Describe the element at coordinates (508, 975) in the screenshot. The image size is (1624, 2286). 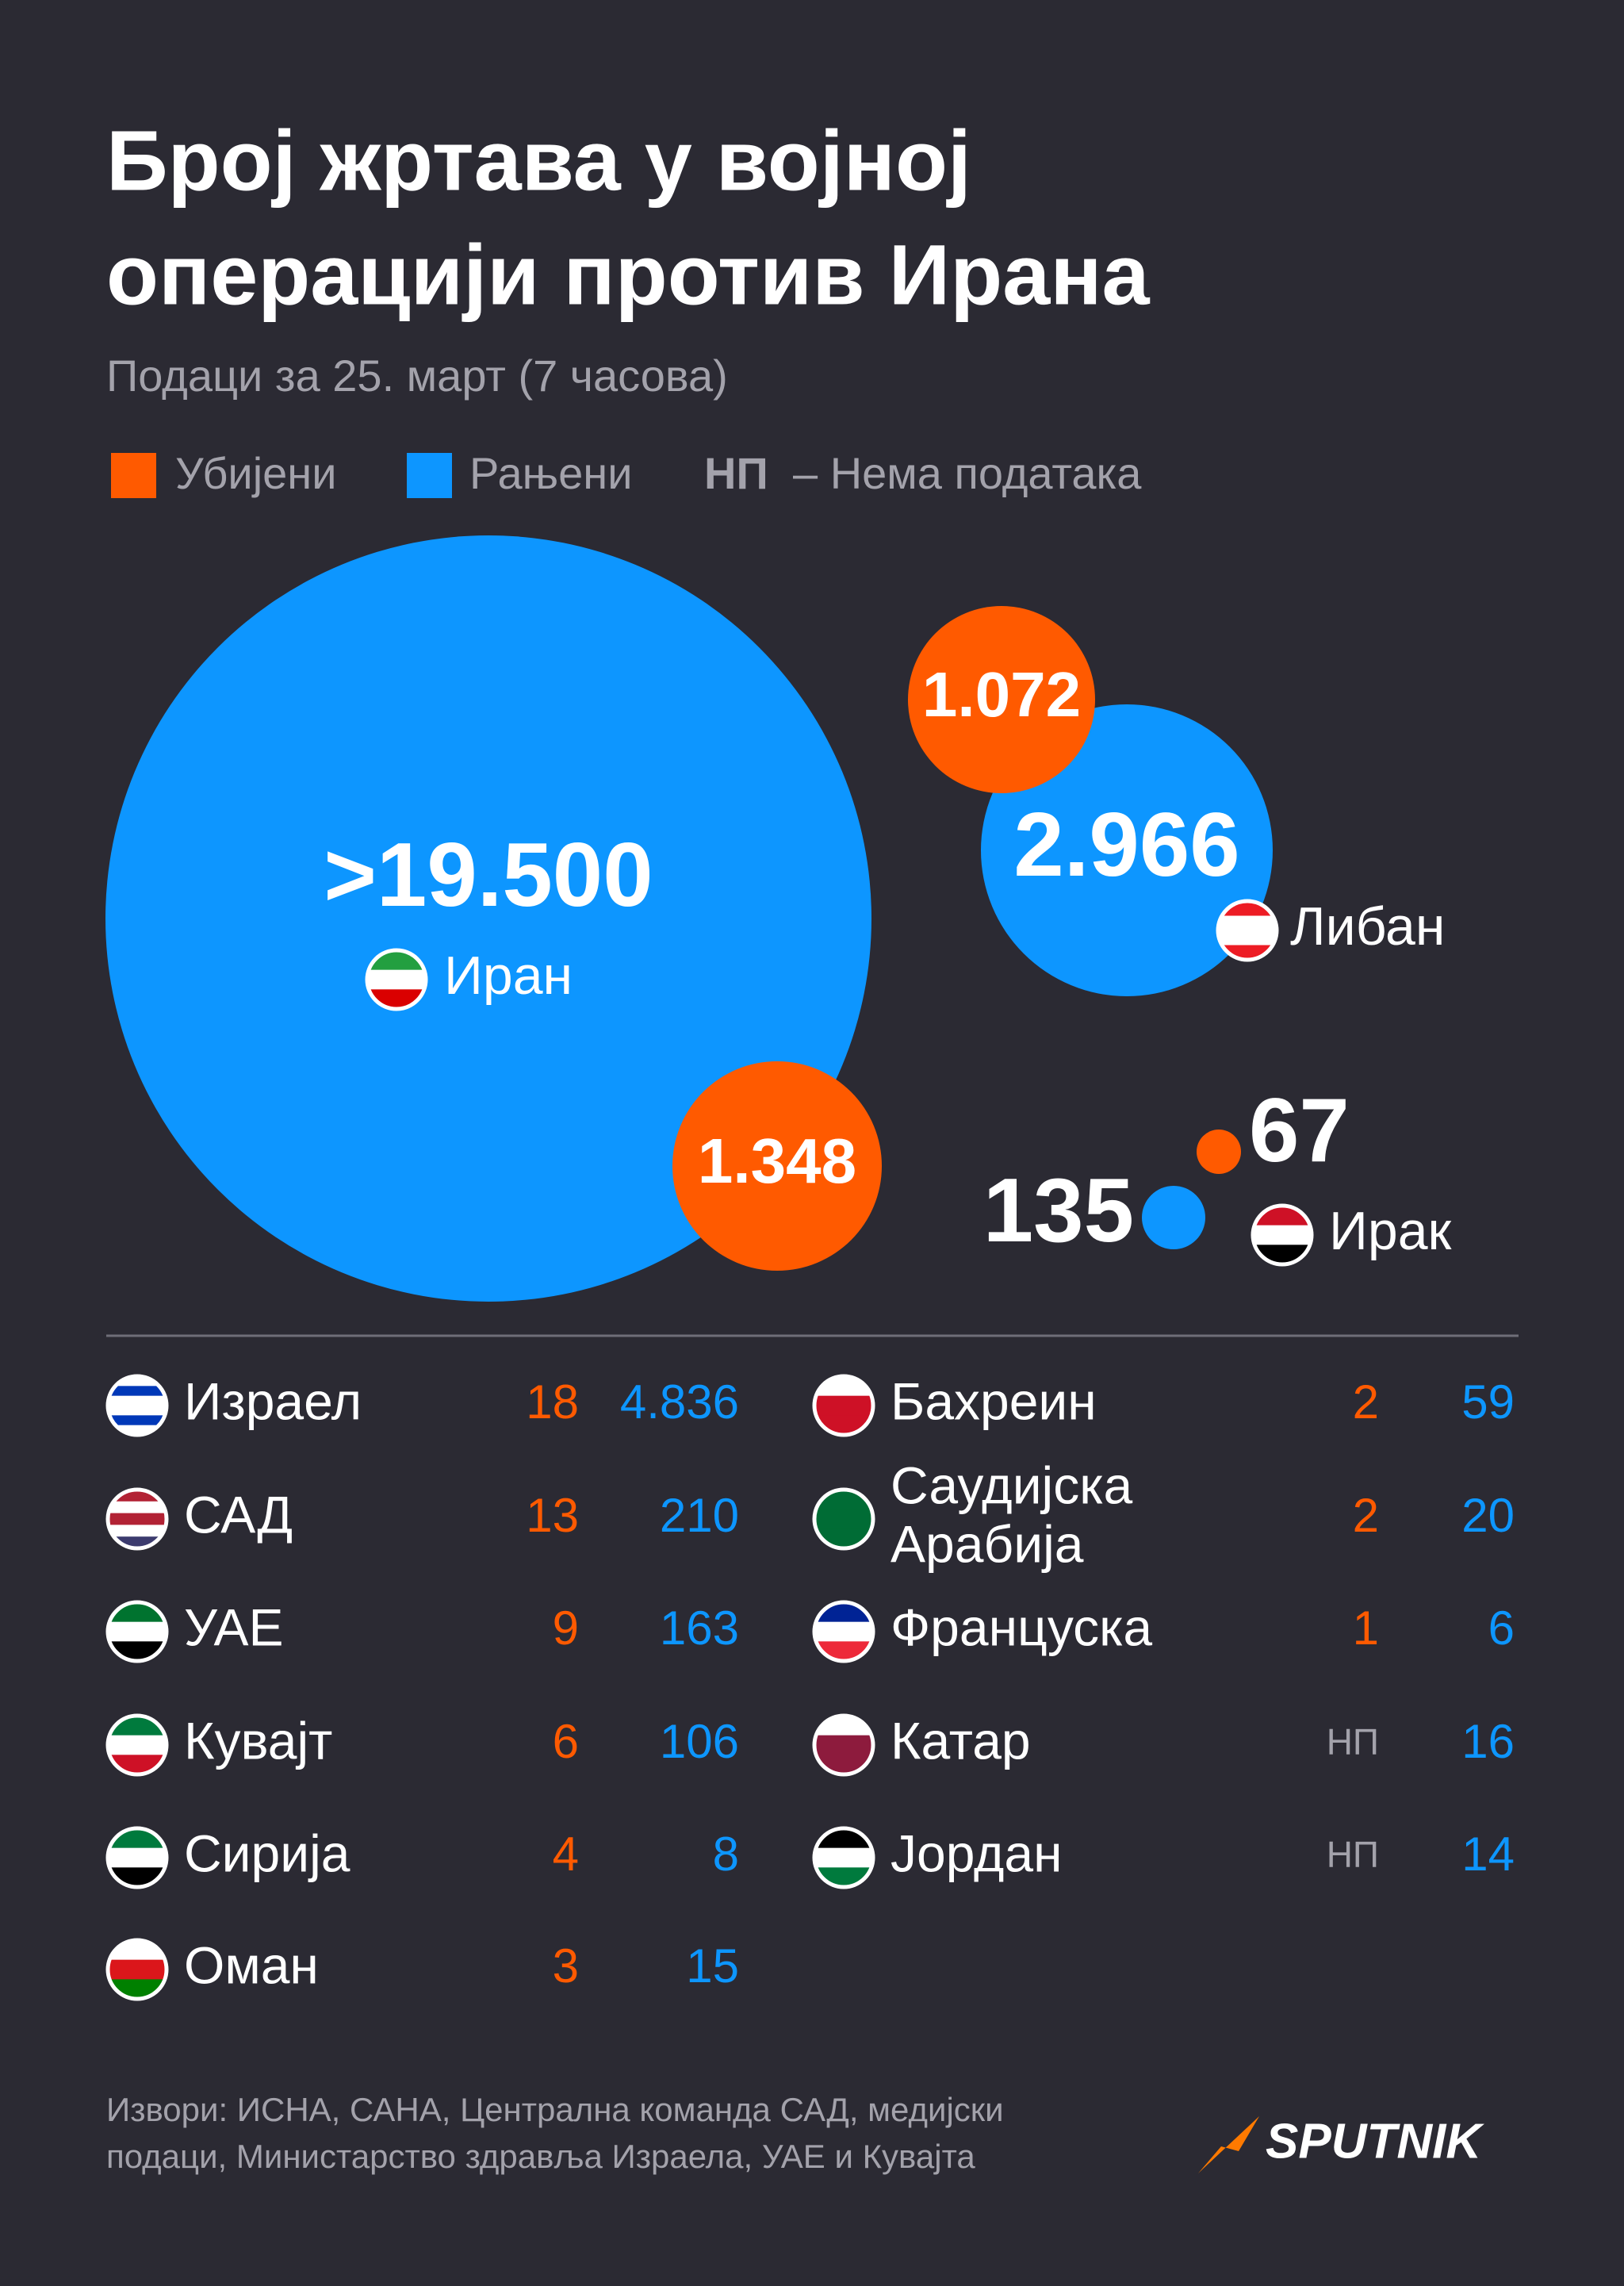
I see `country-label: Иран` at that location.